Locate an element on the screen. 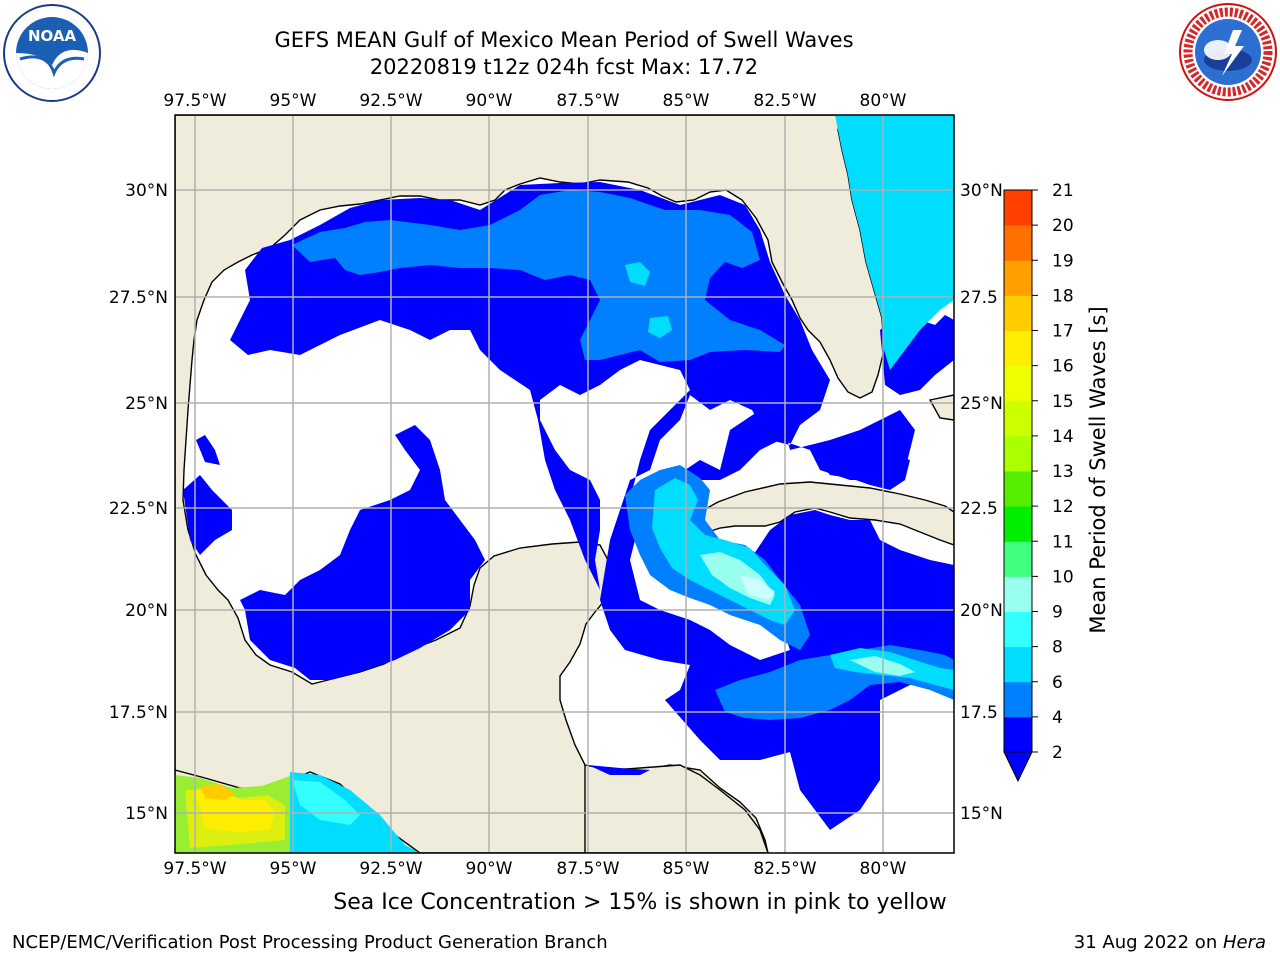 This screenshot has height=960, width=1280. colorbar-segments is located at coordinates (1018, 471).